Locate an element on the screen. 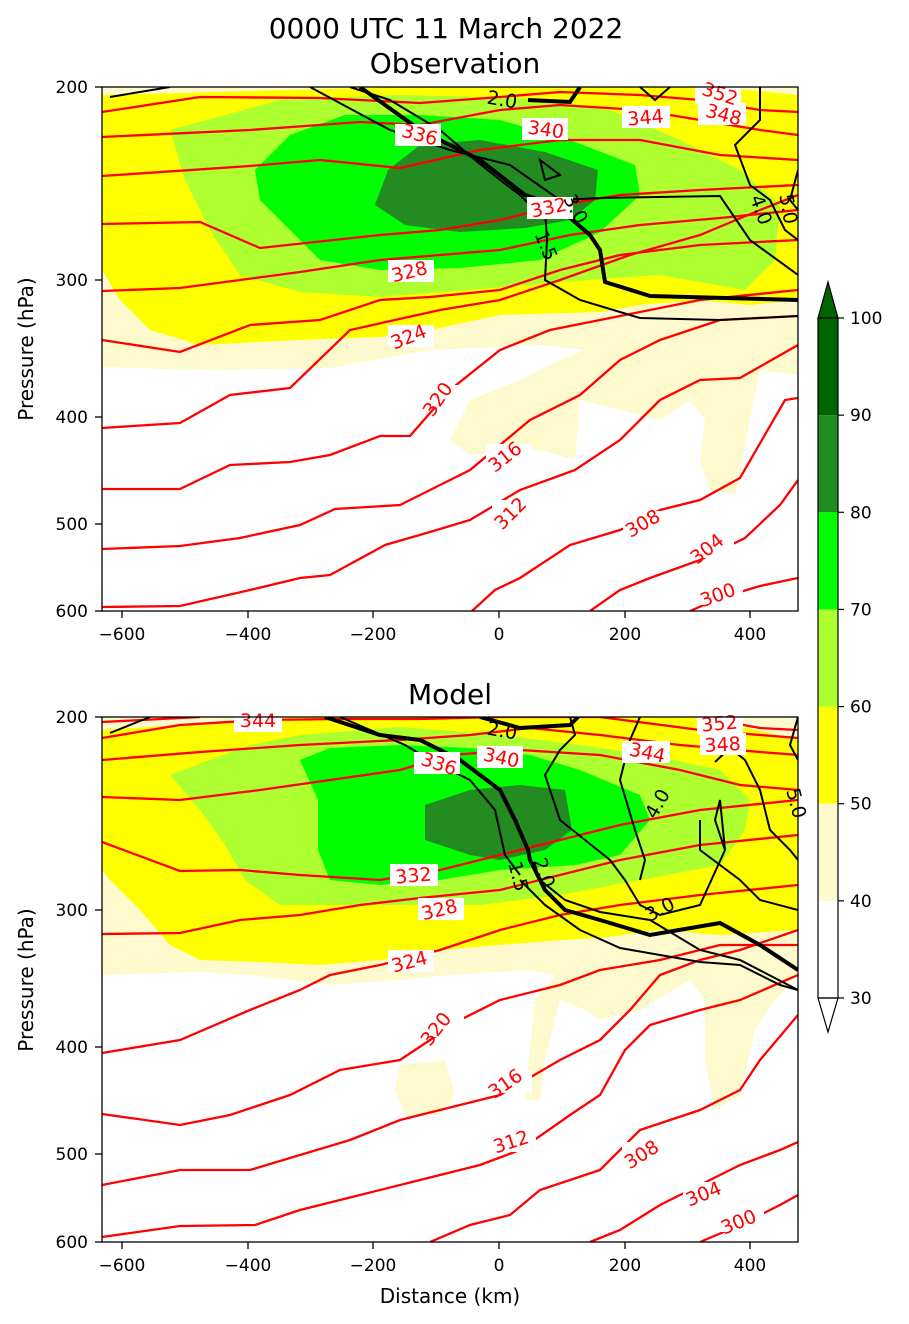 This screenshot has height=1324, width=909. obs-ytick-600: 600 is located at coordinates (72, 612).